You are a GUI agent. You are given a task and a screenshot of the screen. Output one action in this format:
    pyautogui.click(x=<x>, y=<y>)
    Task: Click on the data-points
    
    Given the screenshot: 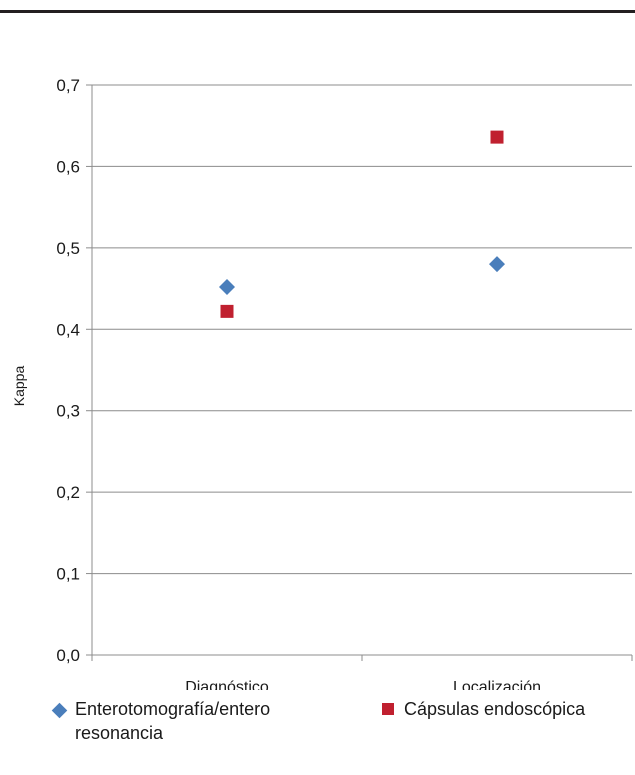 What is the action you would take?
    pyautogui.click(x=362, y=224)
    